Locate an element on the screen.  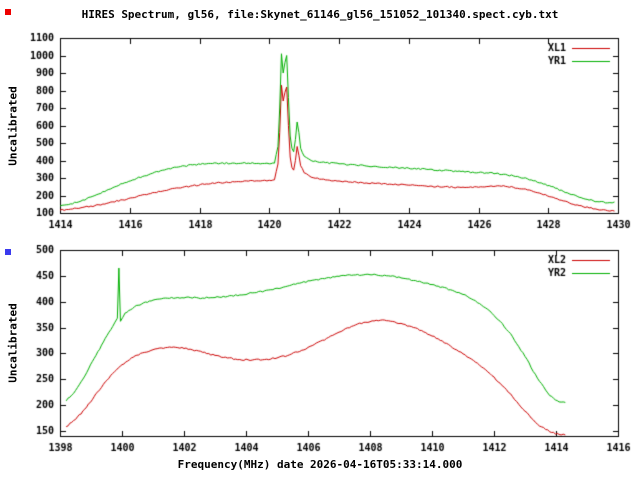
bottom-left-marker is located at coordinates (8, 252).